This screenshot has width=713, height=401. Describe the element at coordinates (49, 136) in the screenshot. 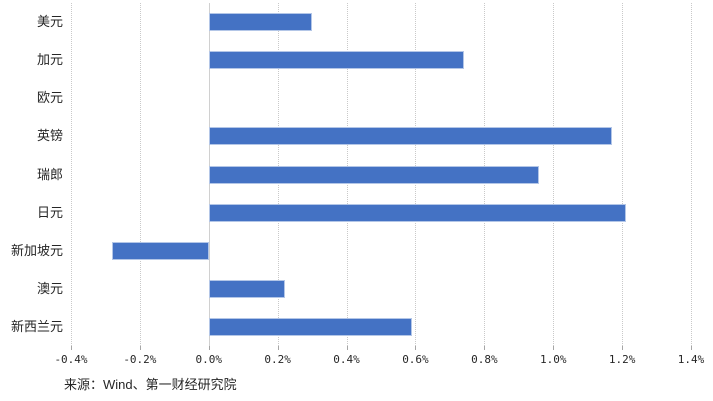

I see `category-label: 英镑` at that location.